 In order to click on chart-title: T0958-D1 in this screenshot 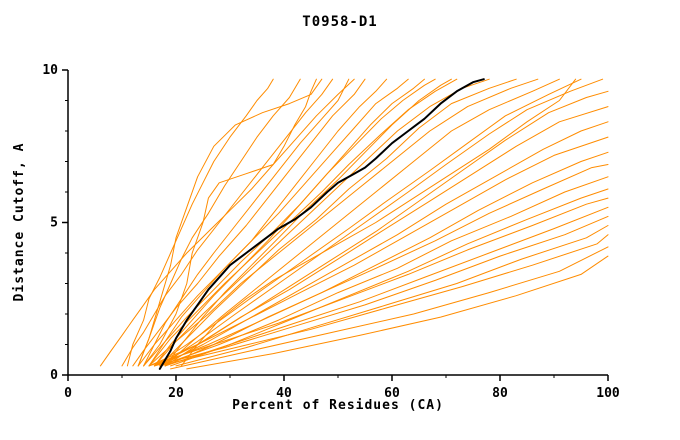, I will do `click(340, 22)`.